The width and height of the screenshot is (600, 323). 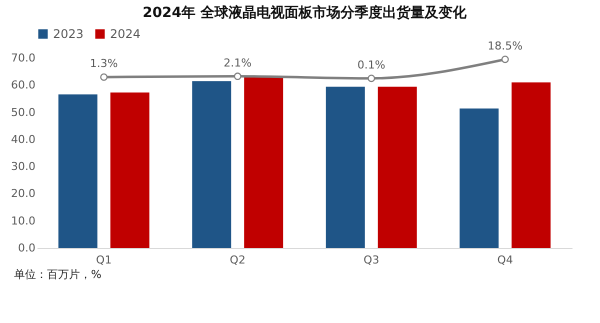 What do you see at coordinates (23, 139) in the screenshot?
I see `y-tick-label: 40.0` at bounding box center [23, 139].